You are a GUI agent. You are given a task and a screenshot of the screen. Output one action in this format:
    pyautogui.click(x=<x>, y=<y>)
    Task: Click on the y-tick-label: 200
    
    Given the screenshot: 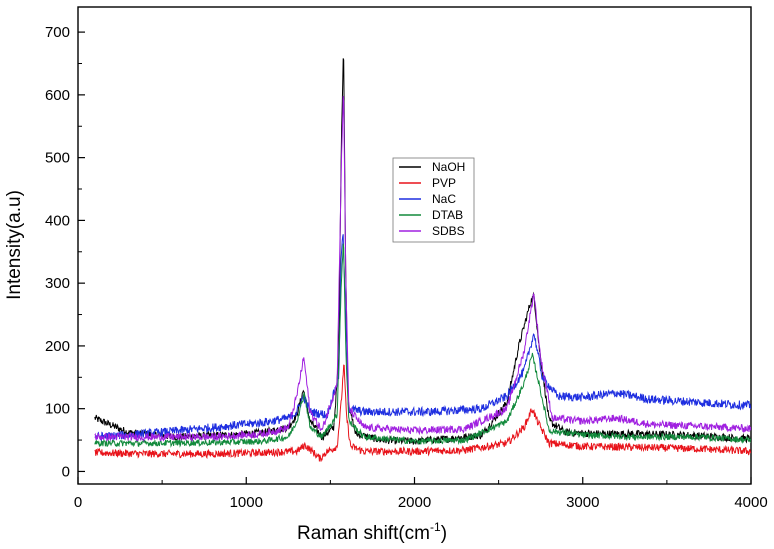 What is the action you would take?
    pyautogui.click(x=57, y=346)
    